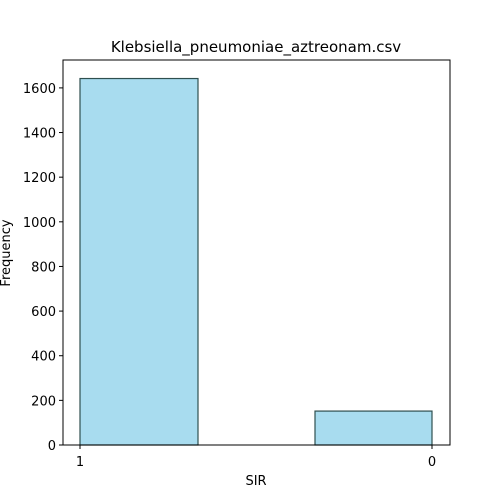 The height and width of the screenshot is (500, 500). I want to click on y-tick-label: 1600, so click(39, 89).